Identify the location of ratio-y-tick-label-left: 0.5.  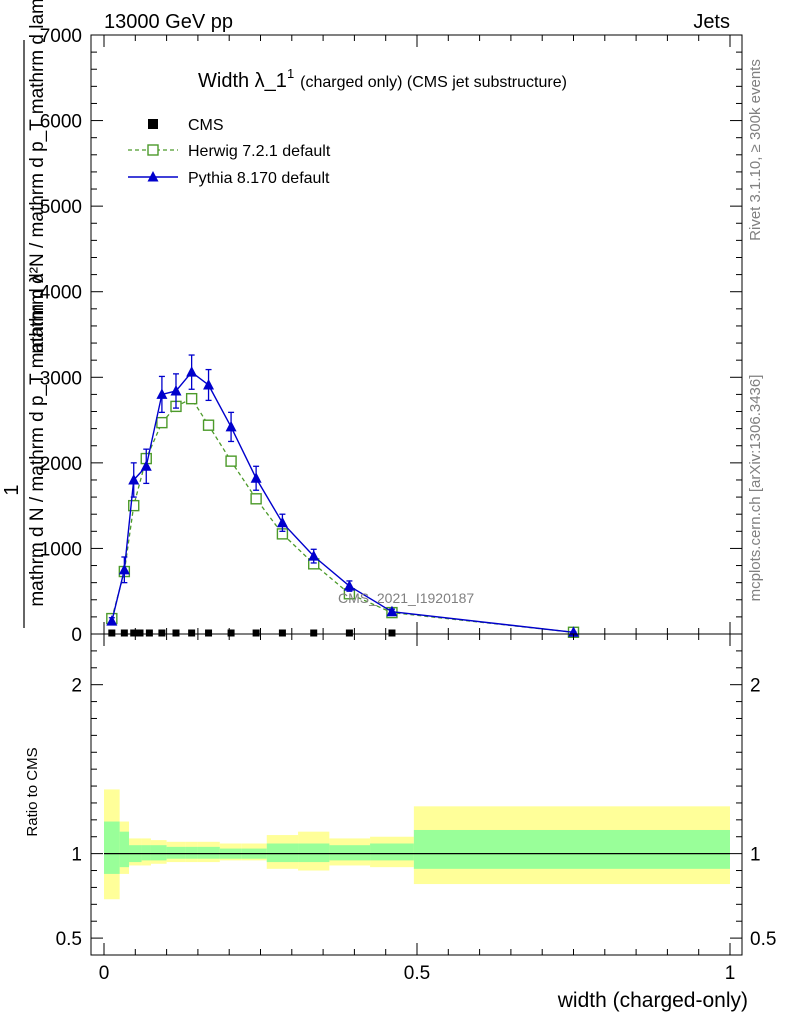
(69, 939).